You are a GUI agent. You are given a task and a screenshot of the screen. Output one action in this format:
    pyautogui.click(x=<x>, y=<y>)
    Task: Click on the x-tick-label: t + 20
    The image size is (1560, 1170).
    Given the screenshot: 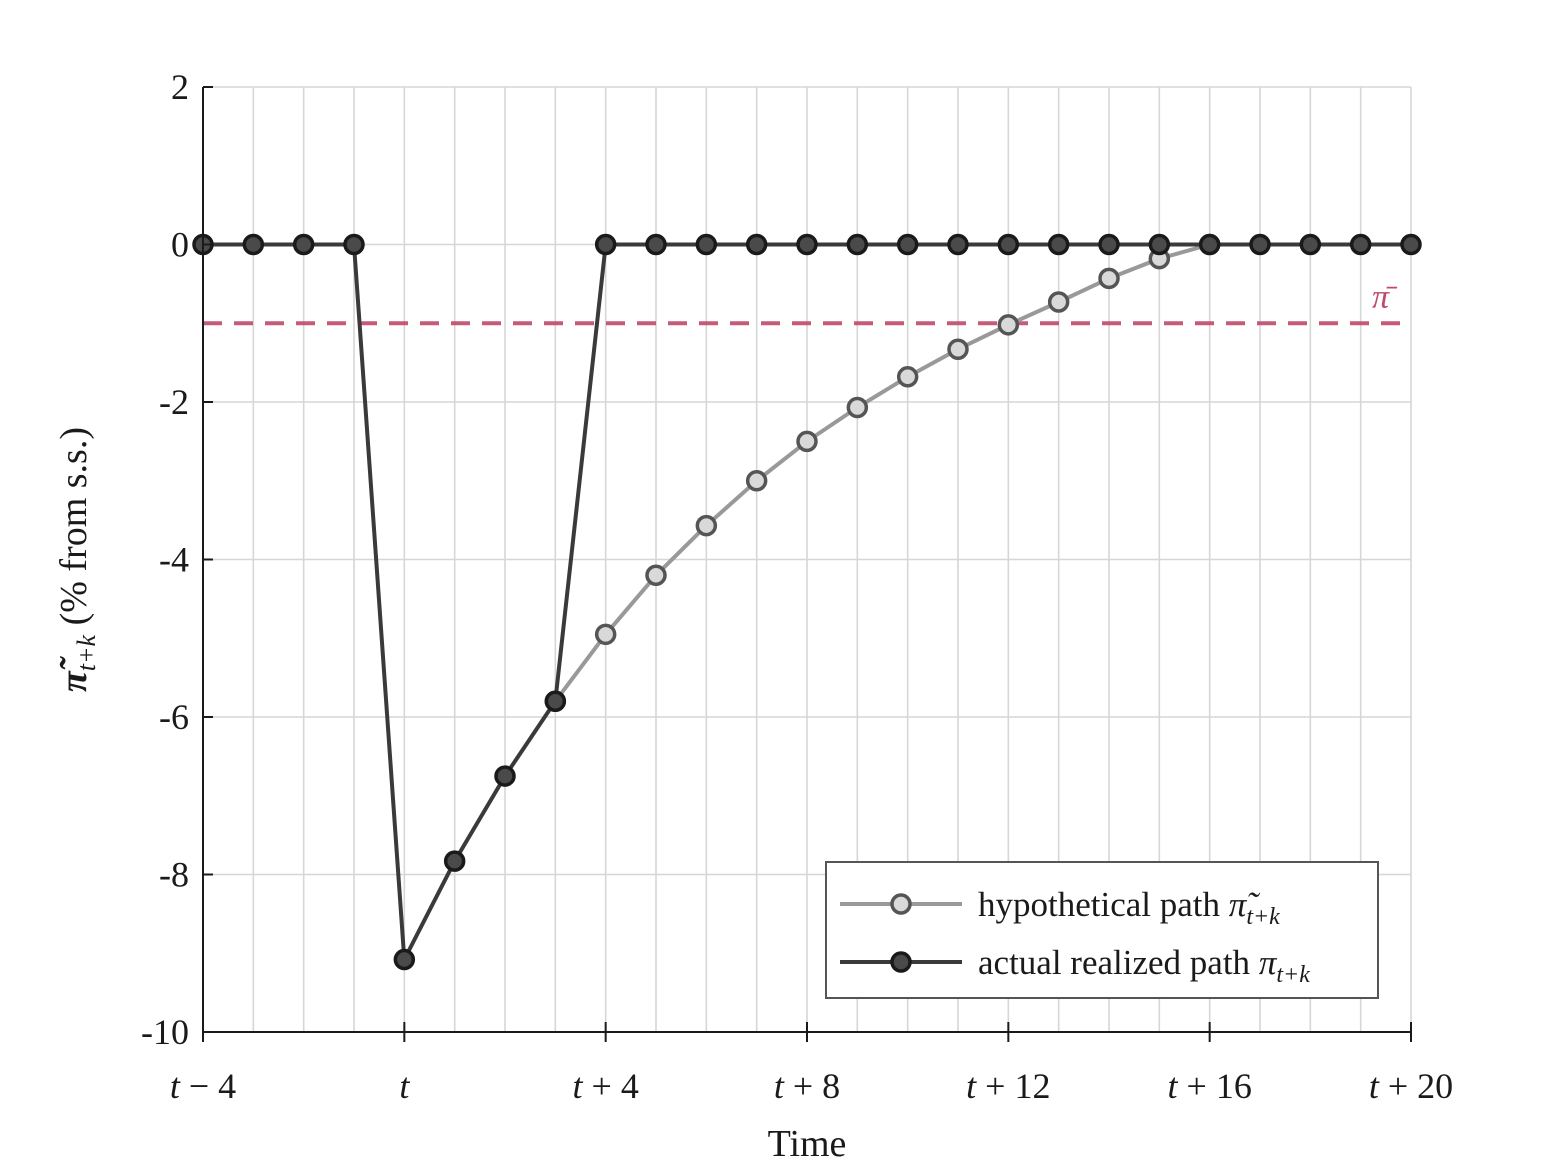 What is the action you would take?
    pyautogui.click(x=1411, y=1086)
    